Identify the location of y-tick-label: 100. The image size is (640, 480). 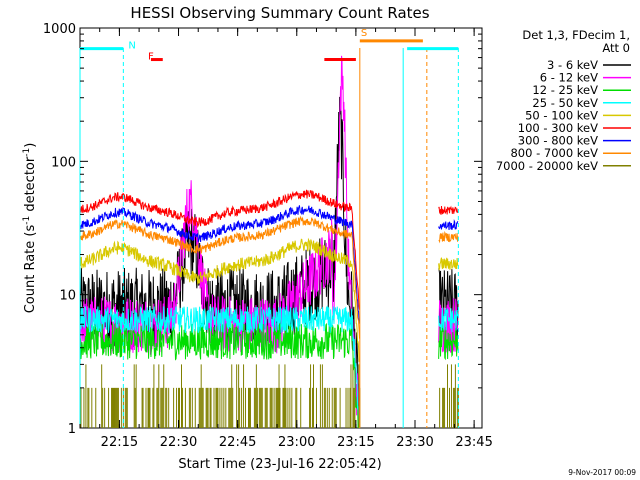
(63, 162).